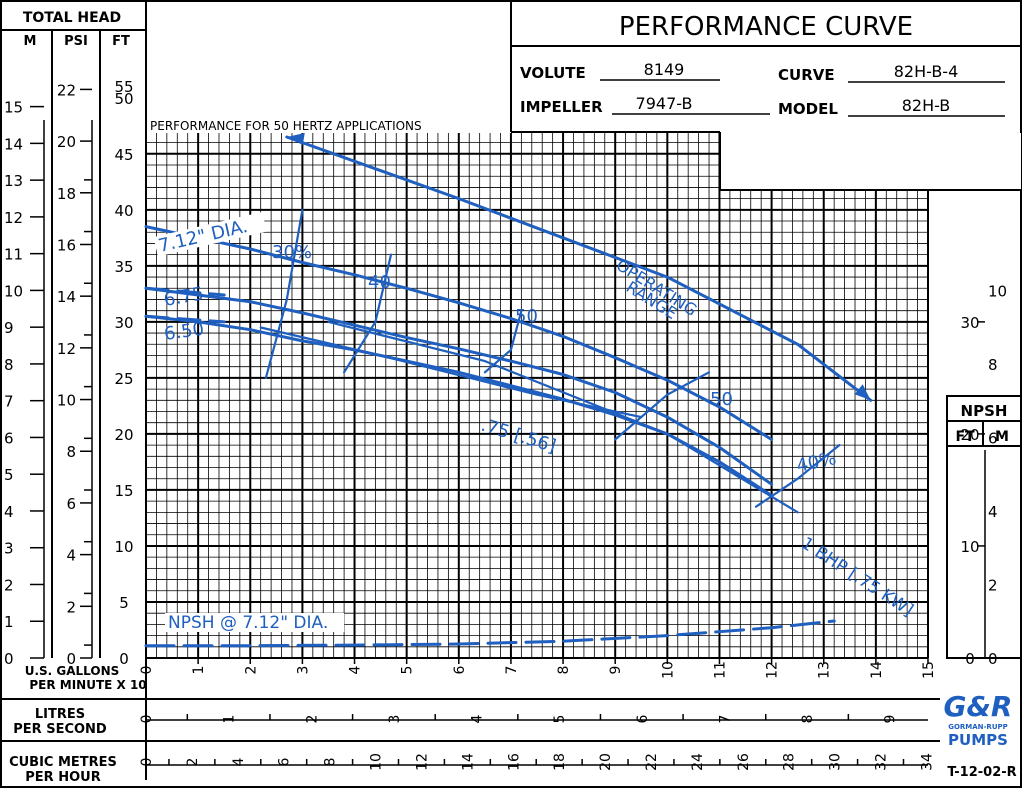  What do you see at coordinates (422, 762) in the screenshot?
I see `m3h-tick-label: 12` at bounding box center [422, 762].